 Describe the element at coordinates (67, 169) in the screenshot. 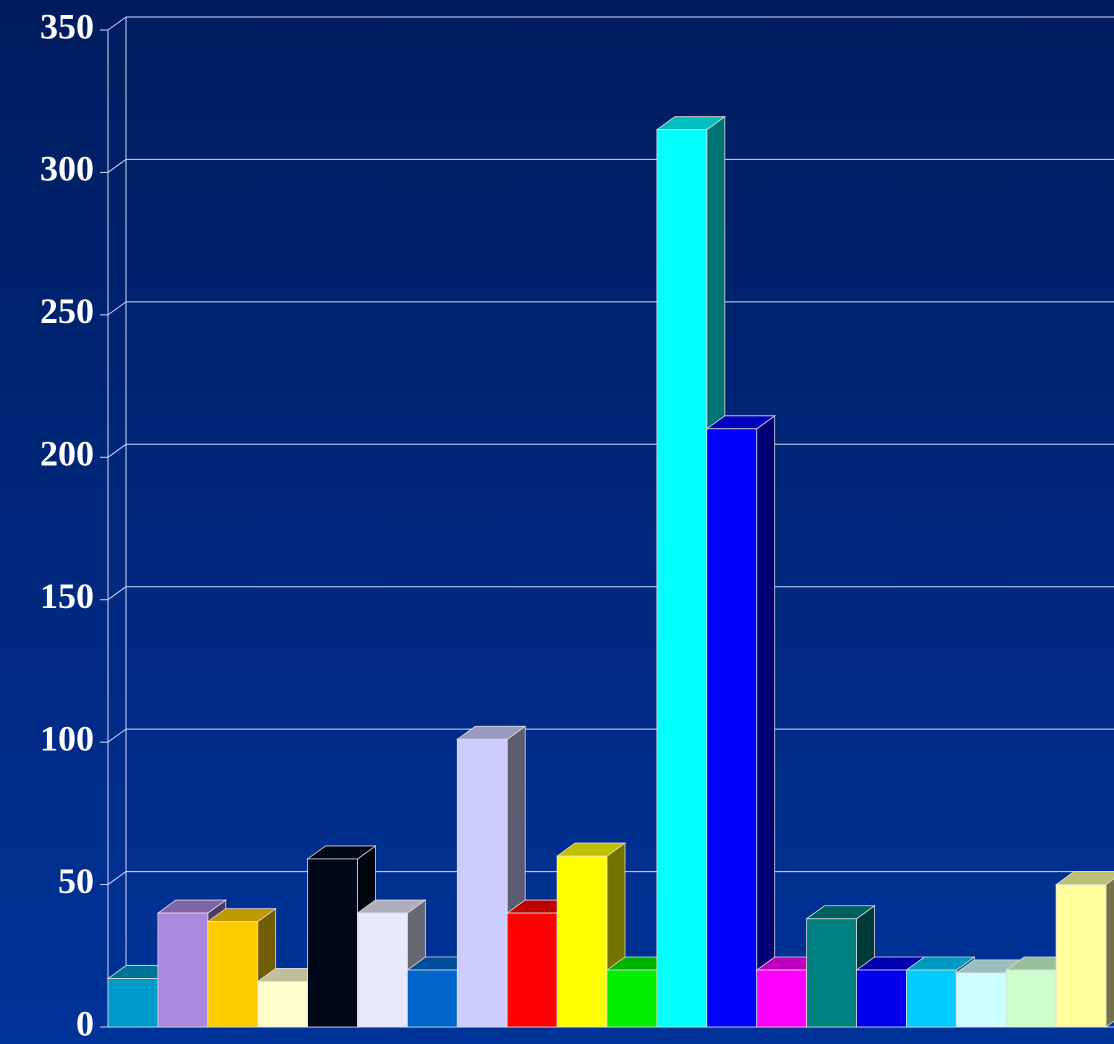

I see `y-tick-label: 300` at that location.